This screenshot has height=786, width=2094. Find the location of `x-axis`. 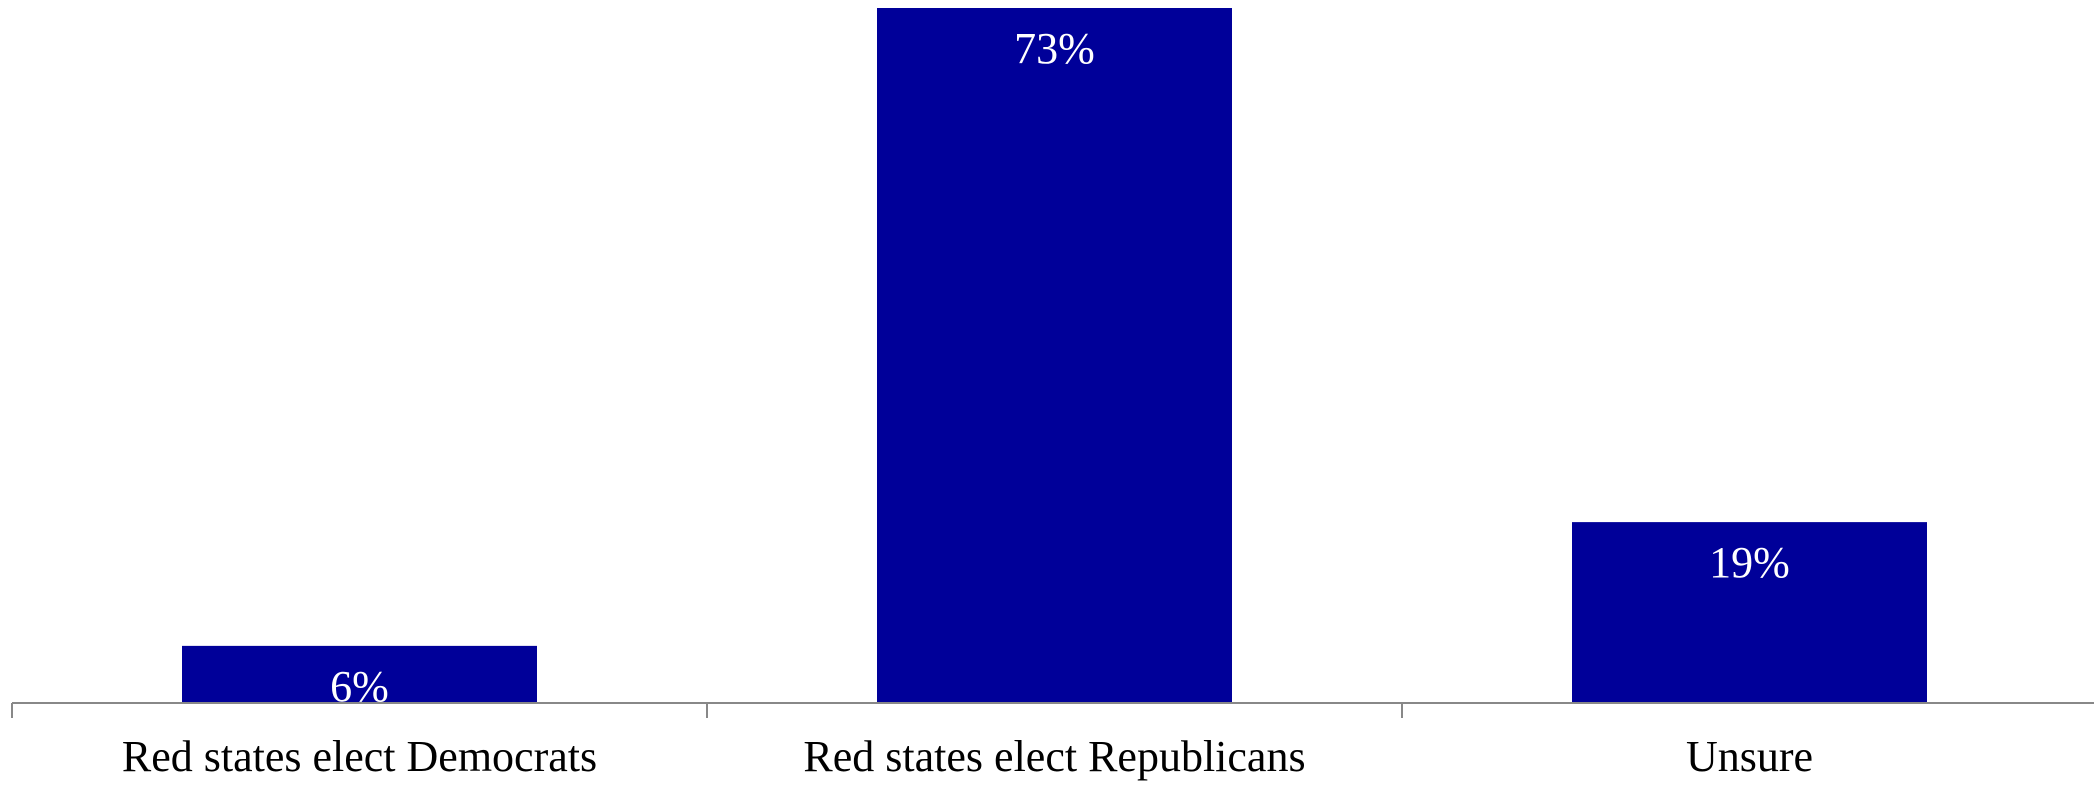

x-axis is located at coordinates (1052, 710).